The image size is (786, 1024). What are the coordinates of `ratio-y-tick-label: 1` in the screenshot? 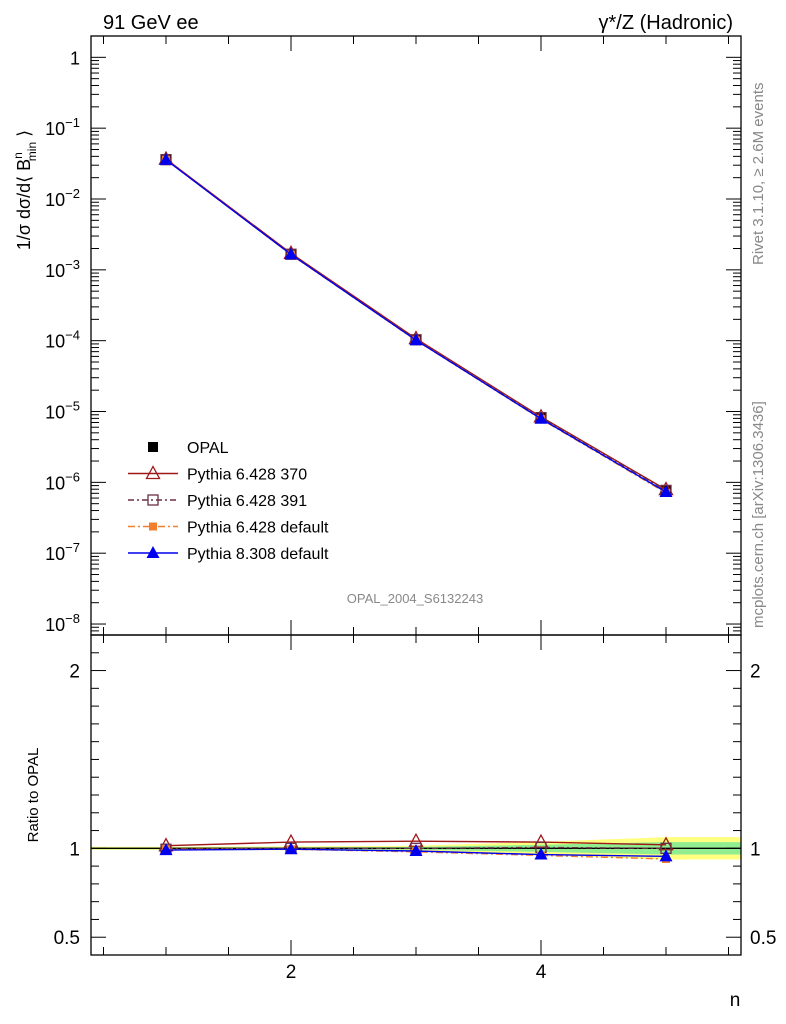 It's located at (74, 849).